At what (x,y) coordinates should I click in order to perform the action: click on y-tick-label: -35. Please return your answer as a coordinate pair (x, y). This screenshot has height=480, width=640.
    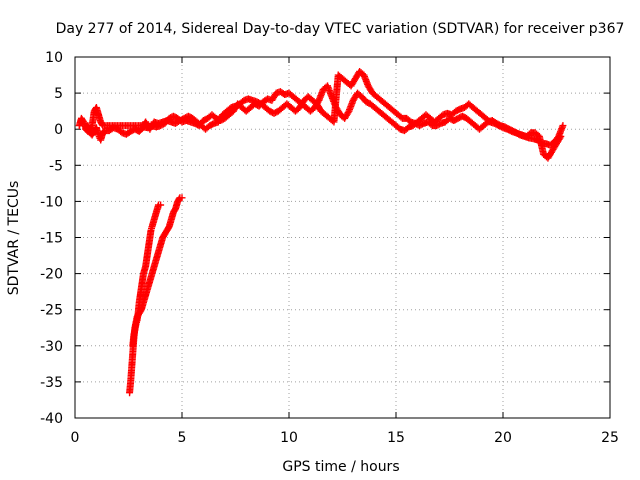
    Looking at the image, I should click on (51, 383).